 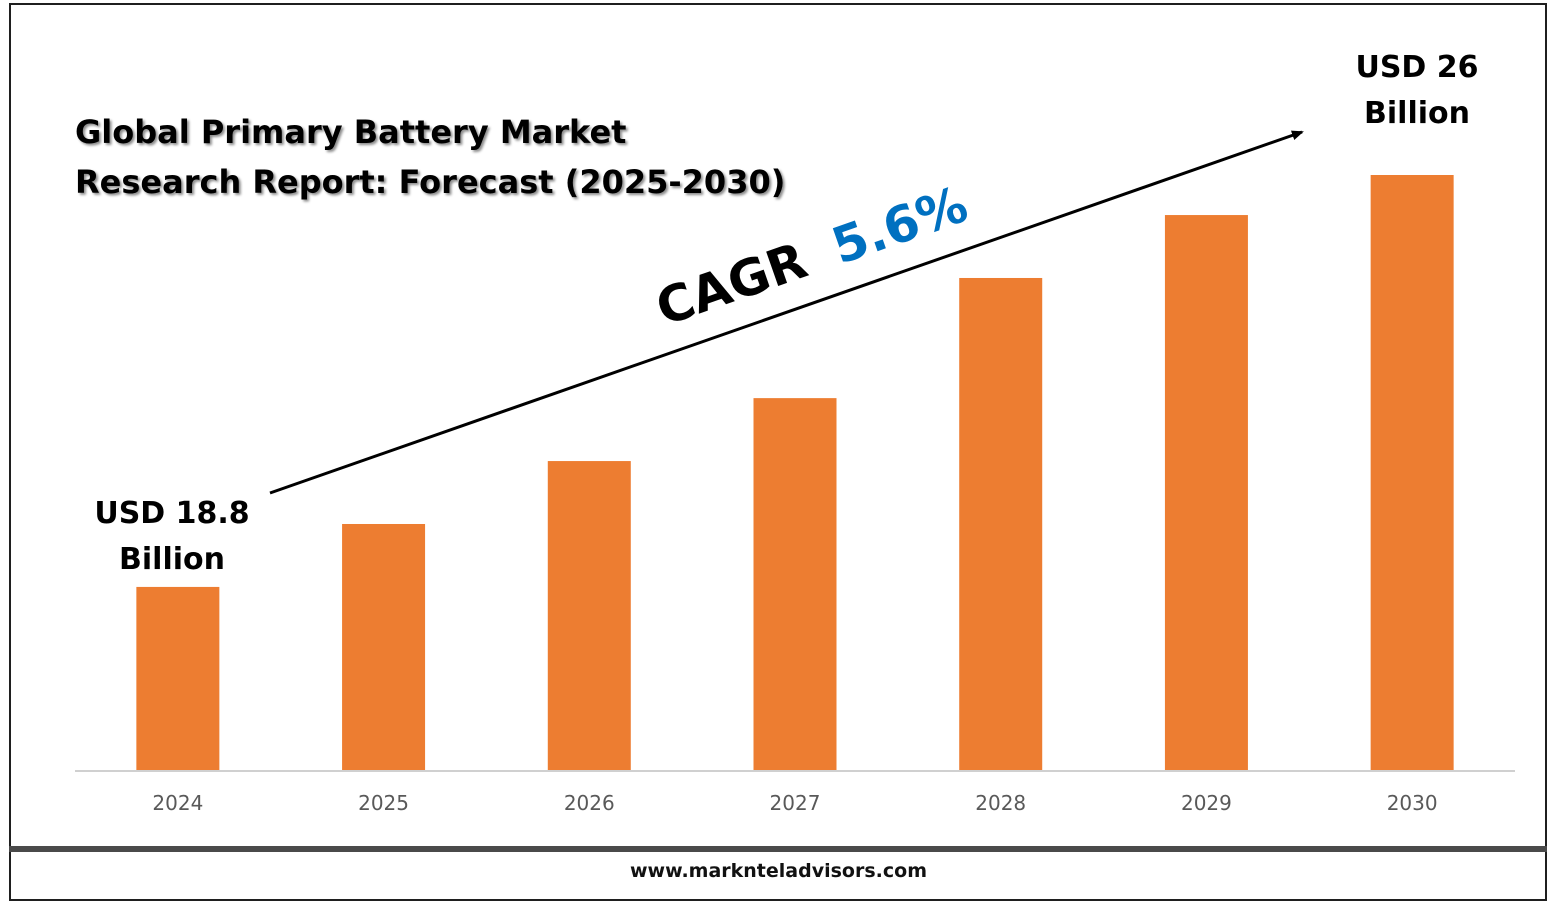 I want to click on bar-2025, so click(x=384, y=646).